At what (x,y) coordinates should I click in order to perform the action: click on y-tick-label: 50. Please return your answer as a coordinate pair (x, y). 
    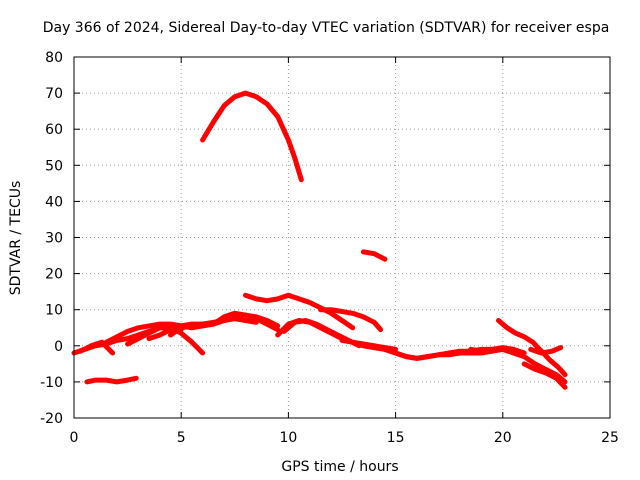
    Looking at the image, I should click on (54, 166).